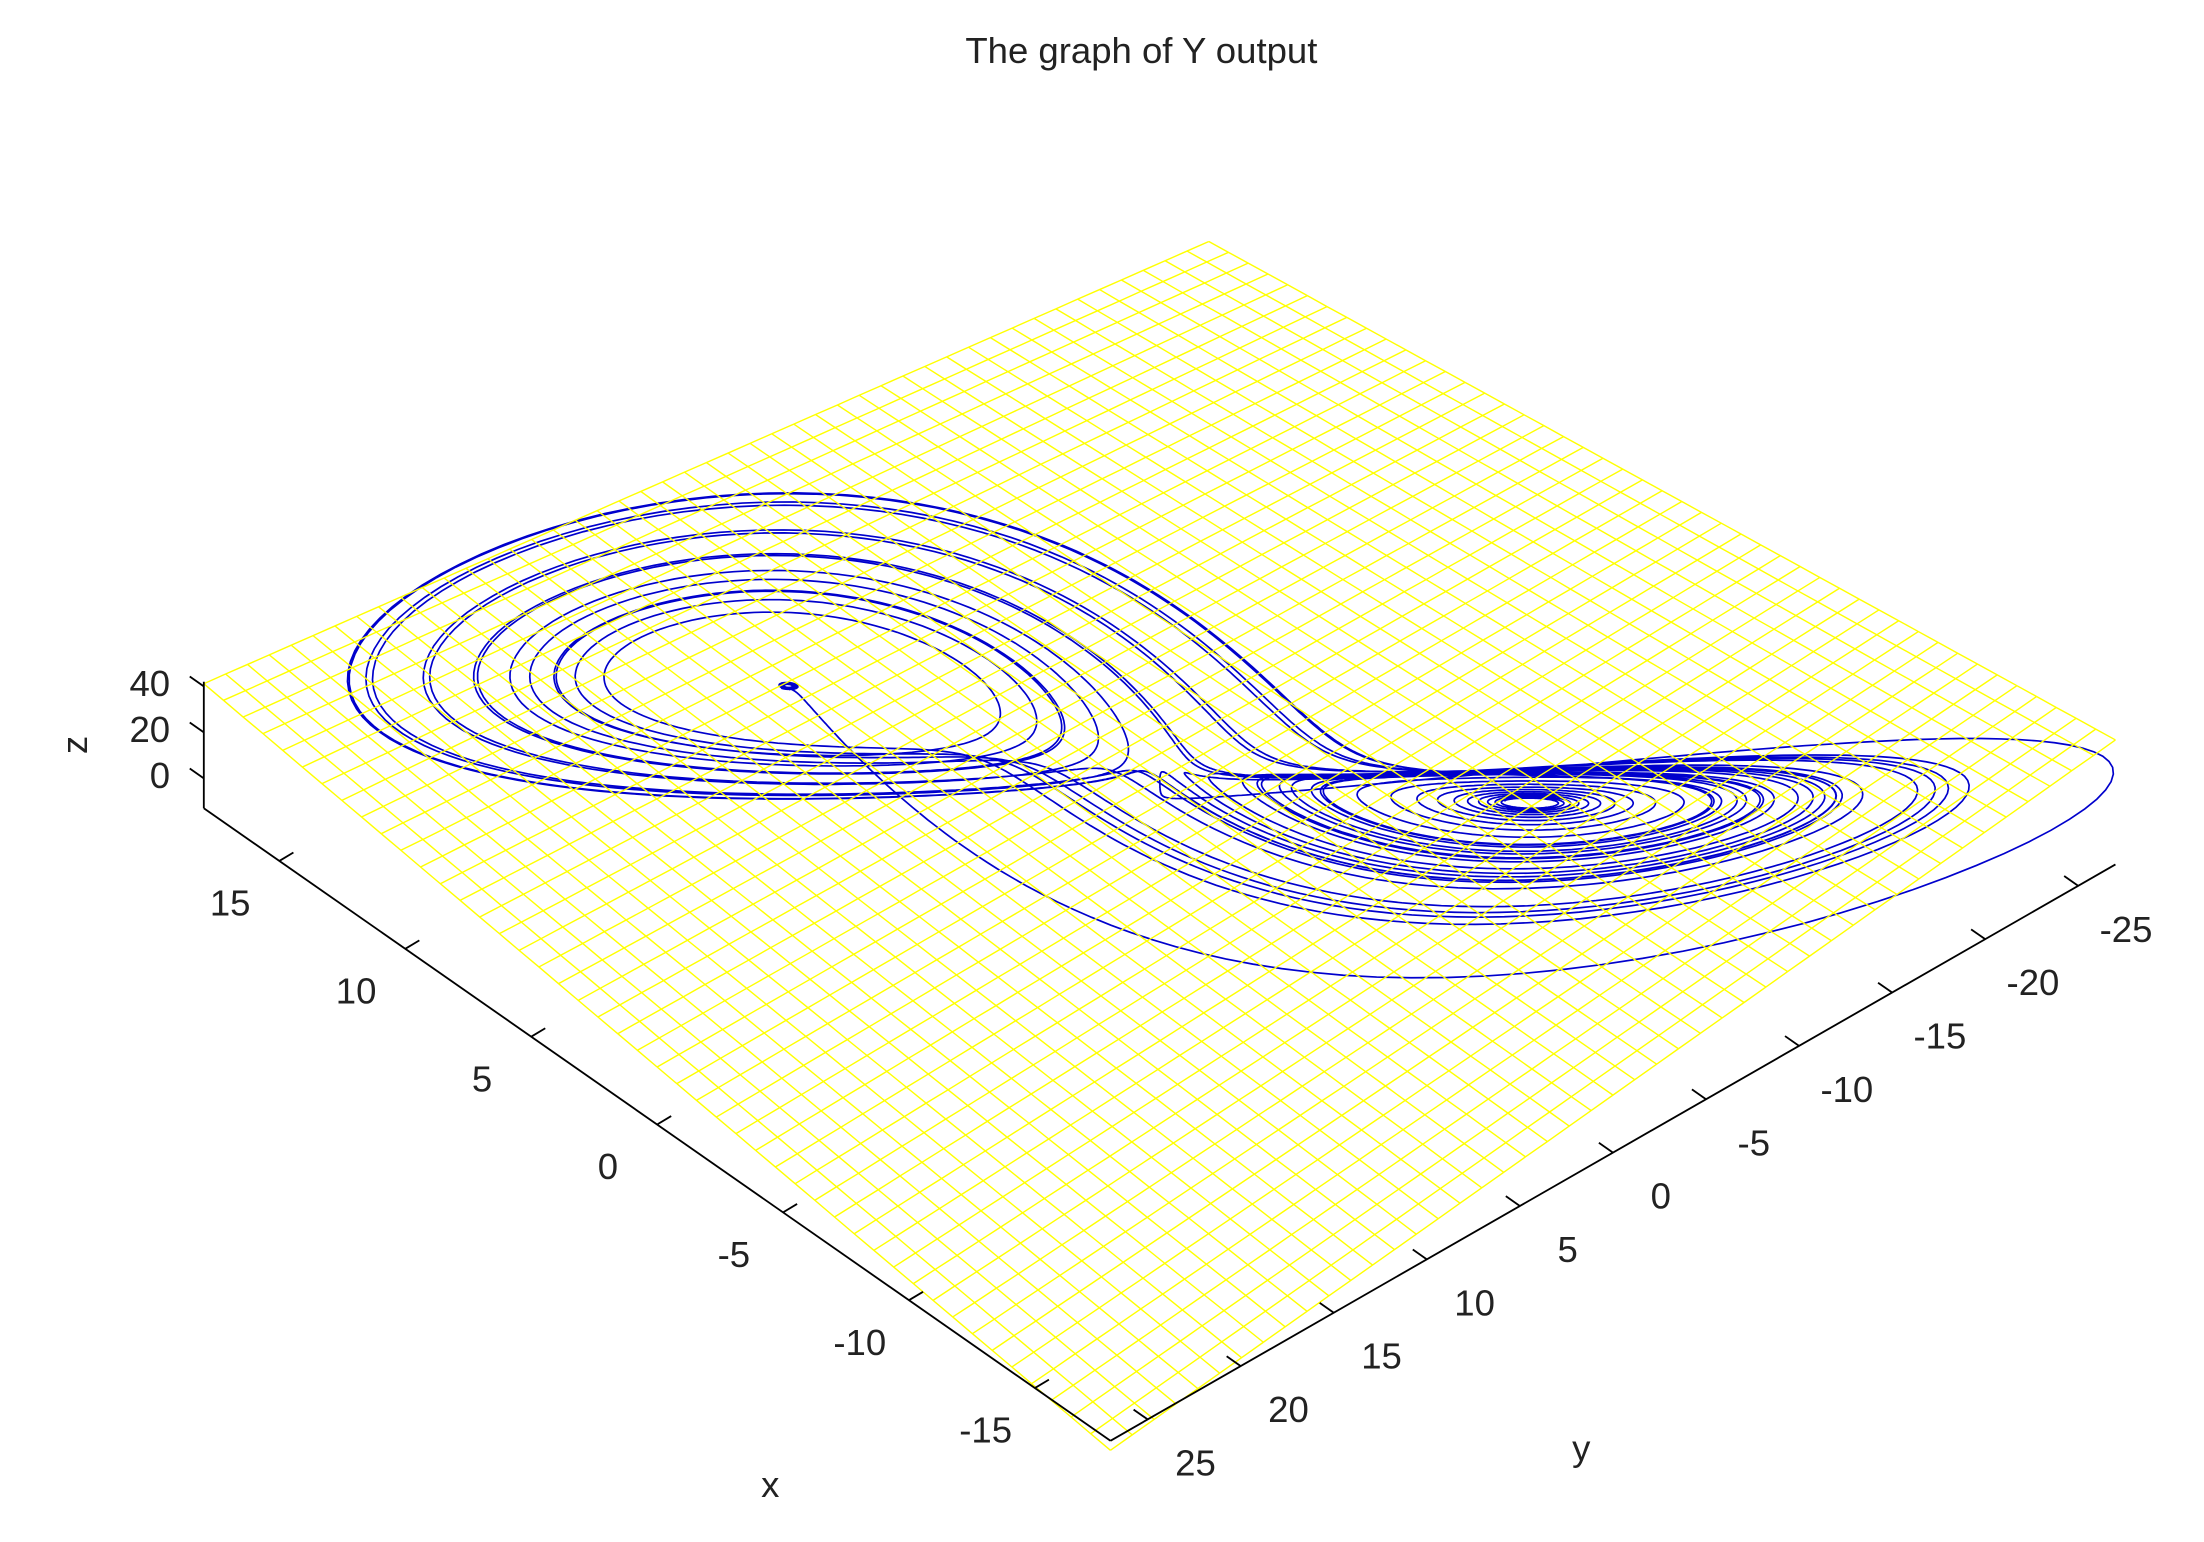 The image size is (2204, 1542). Describe the element at coordinates (1474, 1302) in the screenshot. I see `y-tick-label: 10` at that location.